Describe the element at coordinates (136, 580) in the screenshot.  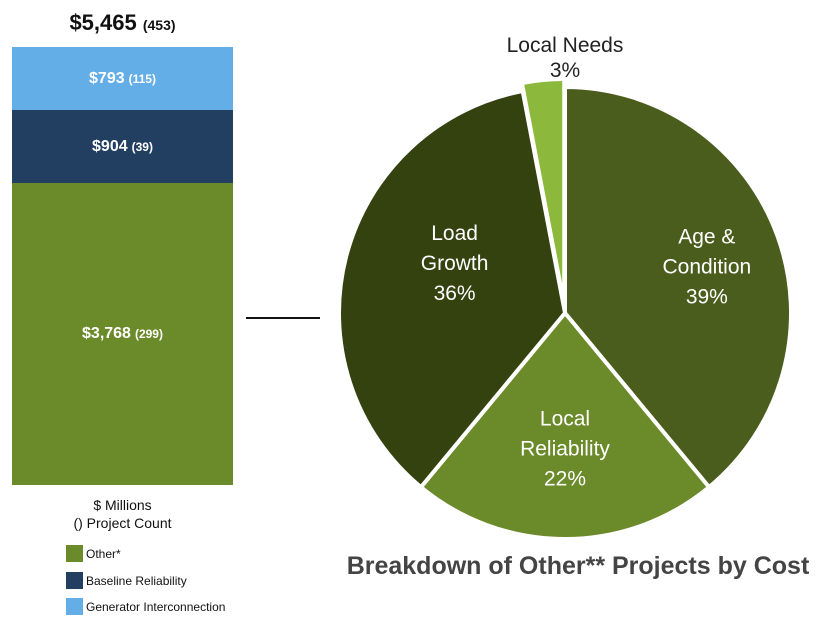
I see `legend-label: Baseline Reliability` at that location.